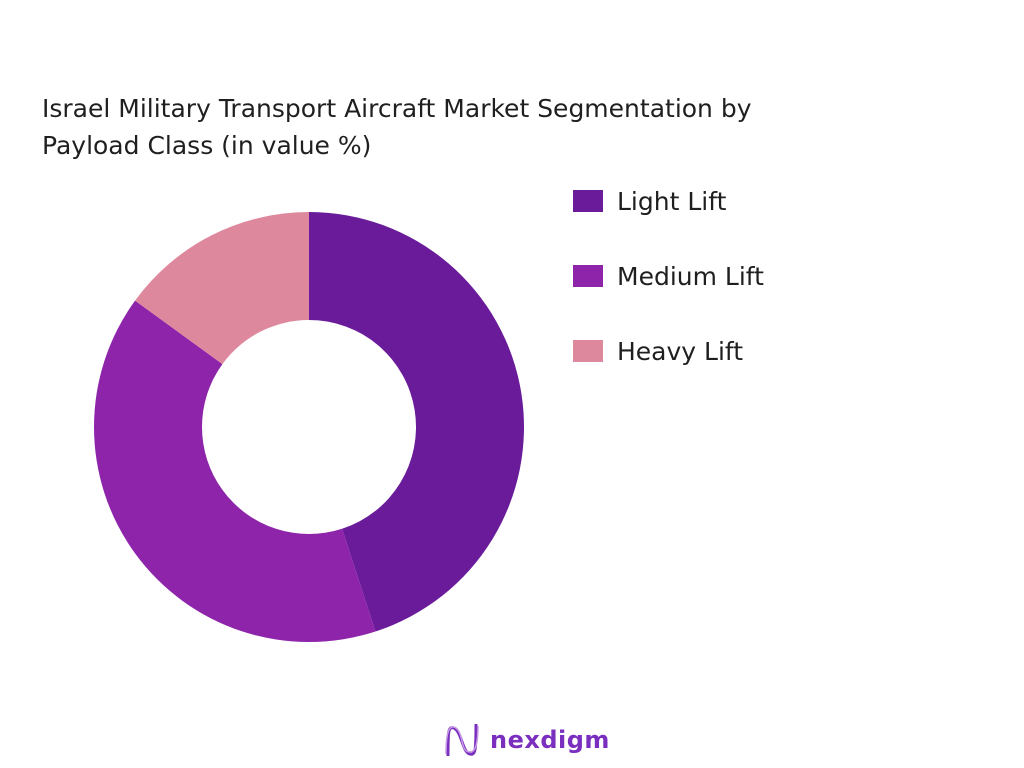  I want to click on legend-label: Light Lift, so click(672, 201).